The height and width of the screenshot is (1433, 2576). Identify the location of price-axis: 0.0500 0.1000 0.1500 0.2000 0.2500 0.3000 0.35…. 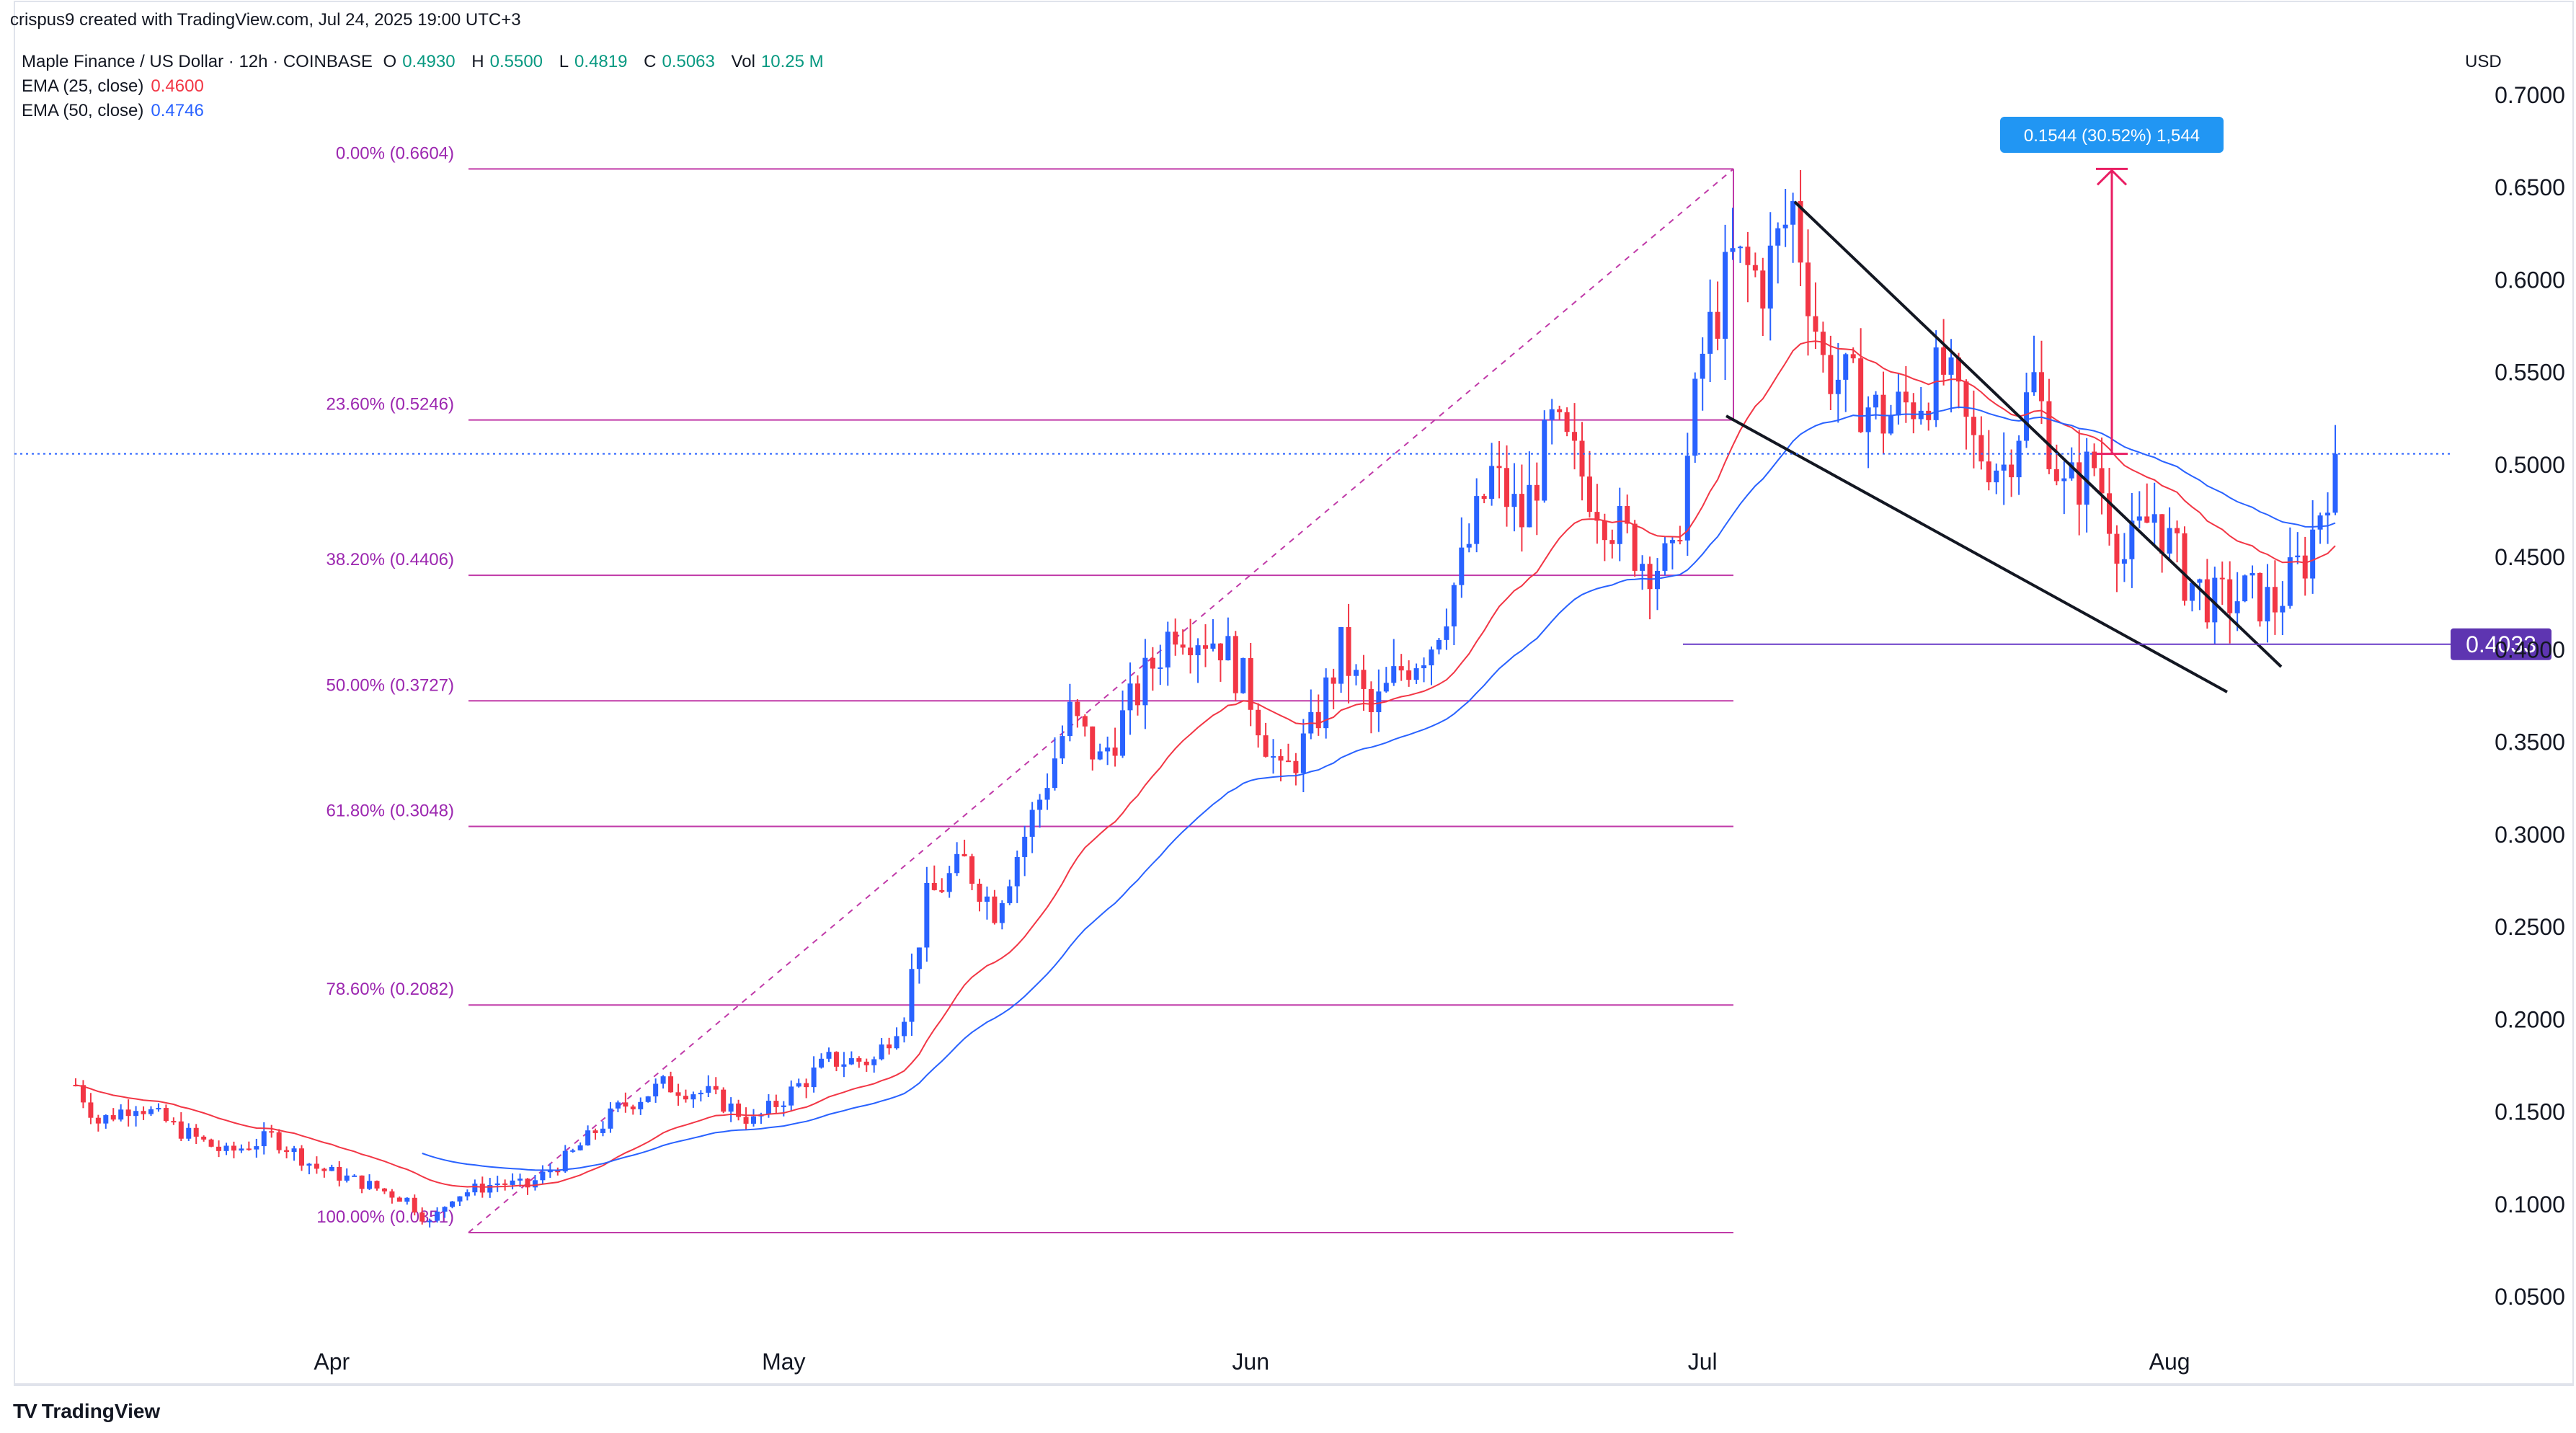
(2530, 696).